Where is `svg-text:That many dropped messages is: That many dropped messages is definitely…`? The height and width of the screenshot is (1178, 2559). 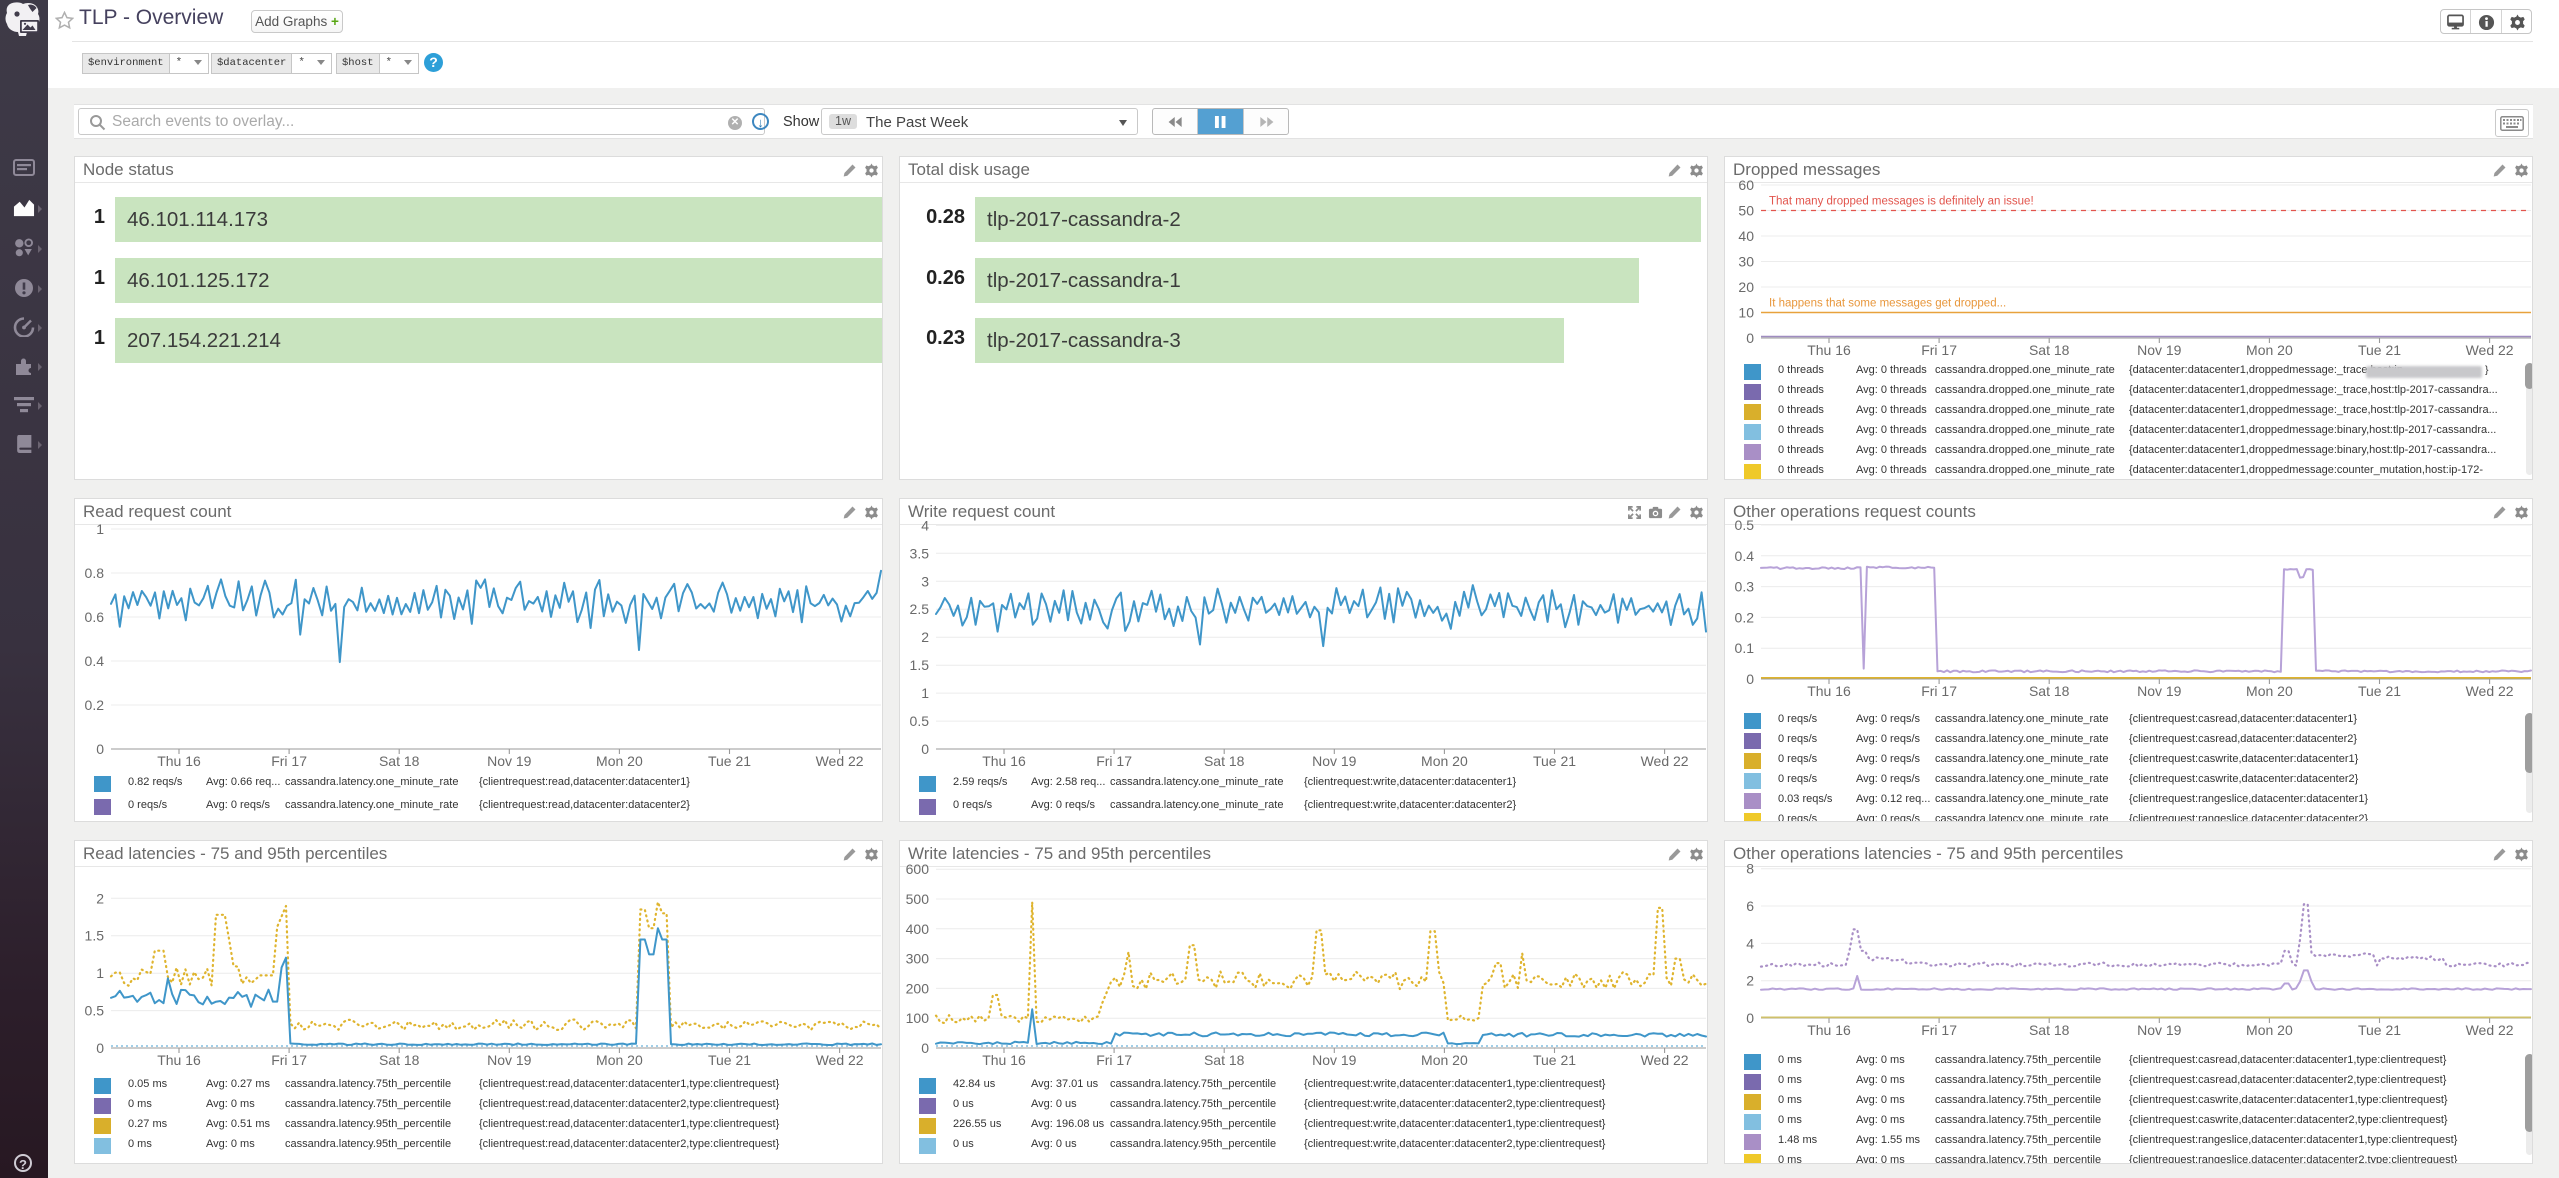
svg-text:That many dropped messages is: That many dropped messages is definitely… is located at coordinates (1901, 202).